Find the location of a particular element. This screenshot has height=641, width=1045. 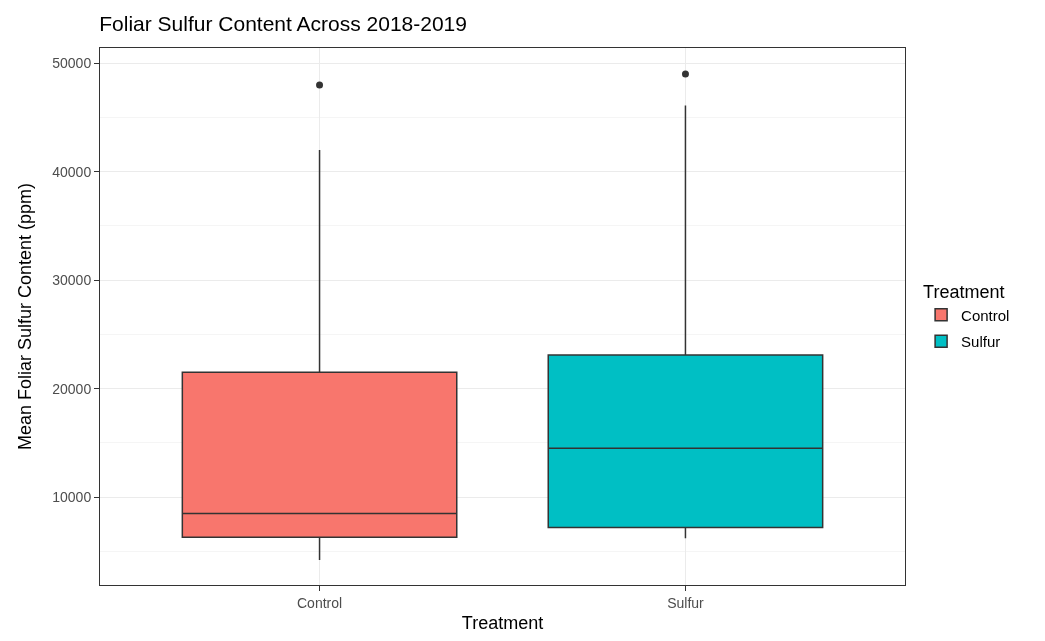

legend-title: Treatment is located at coordinates (964, 292).